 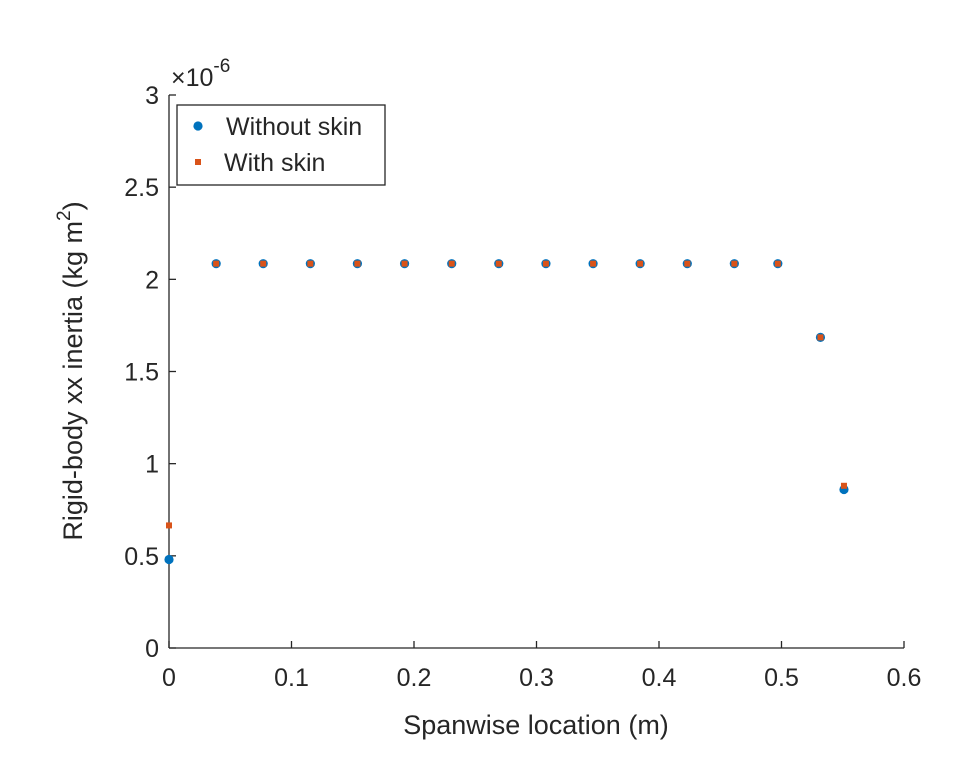 I want to click on legend: Without skin With skin, so click(x=281, y=145).